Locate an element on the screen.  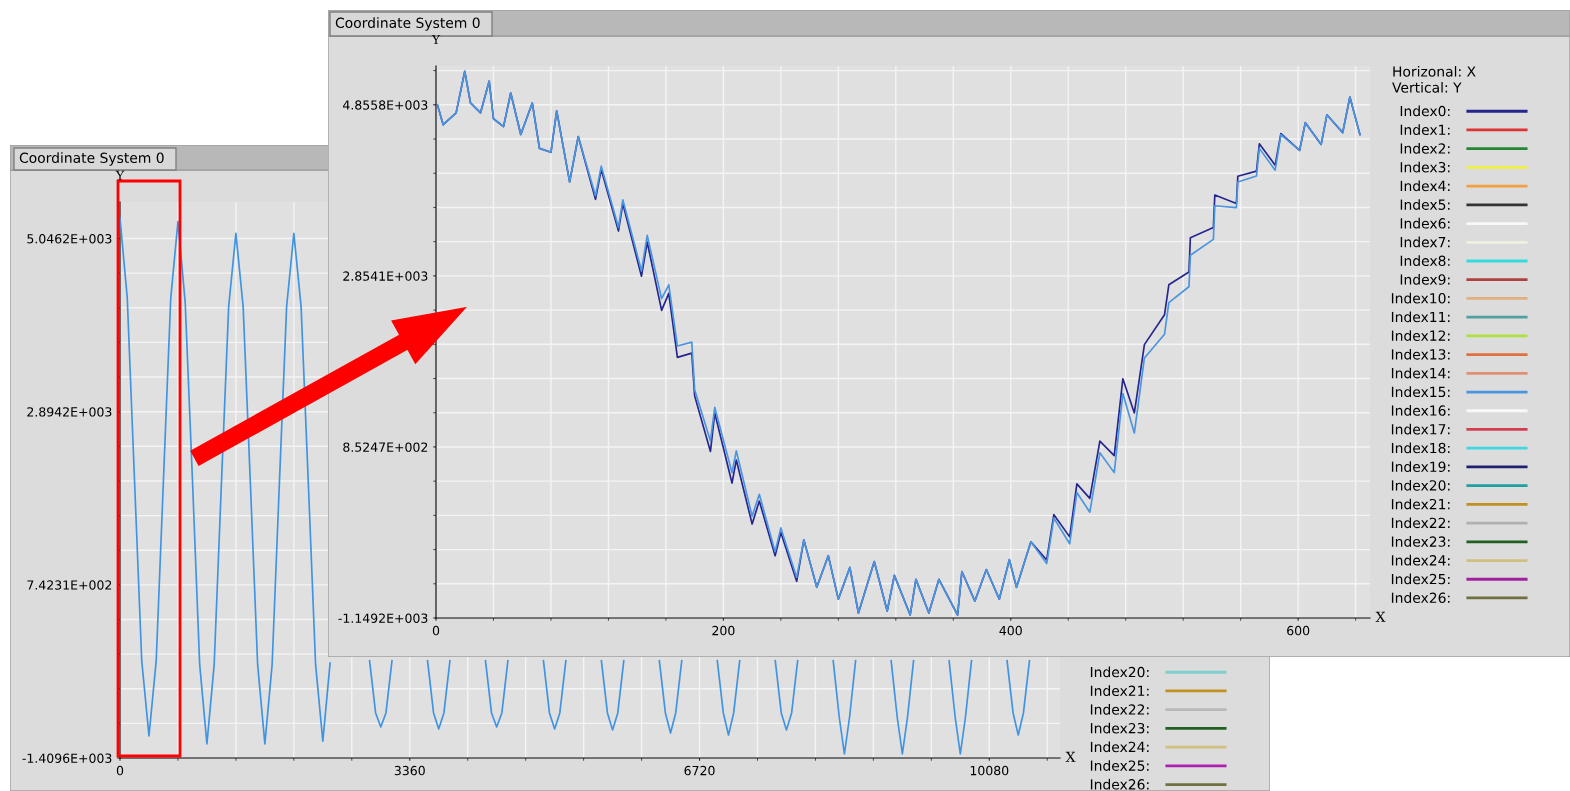
y-tick-label: 4.8558E+003 is located at coordinates (385, 105).